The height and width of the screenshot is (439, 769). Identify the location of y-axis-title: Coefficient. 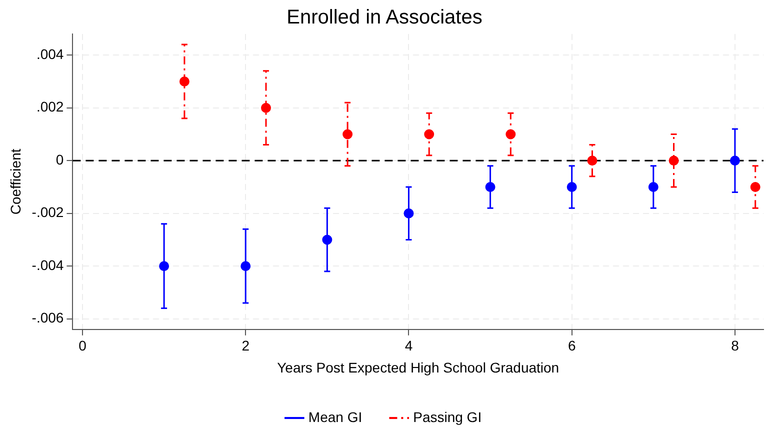
(15, 181).